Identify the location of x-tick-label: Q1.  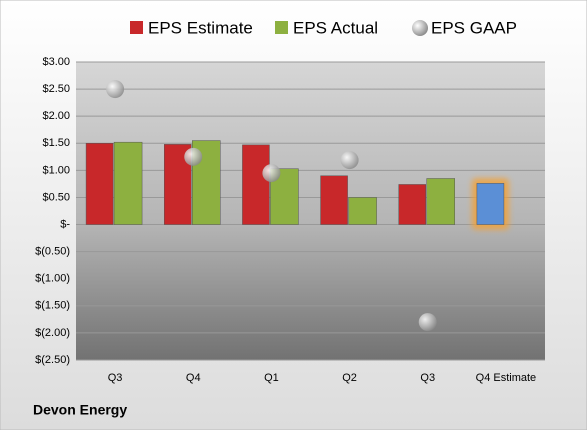
(271, 378).